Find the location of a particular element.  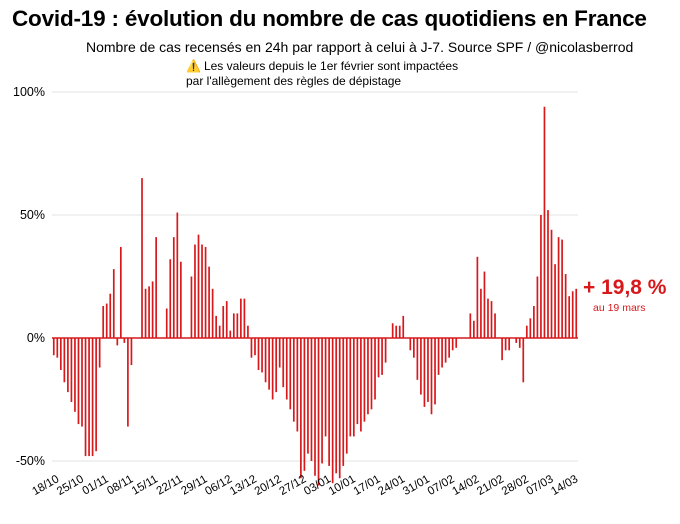

x-tick-label: 01/11 is located at coordinates (95, 485).